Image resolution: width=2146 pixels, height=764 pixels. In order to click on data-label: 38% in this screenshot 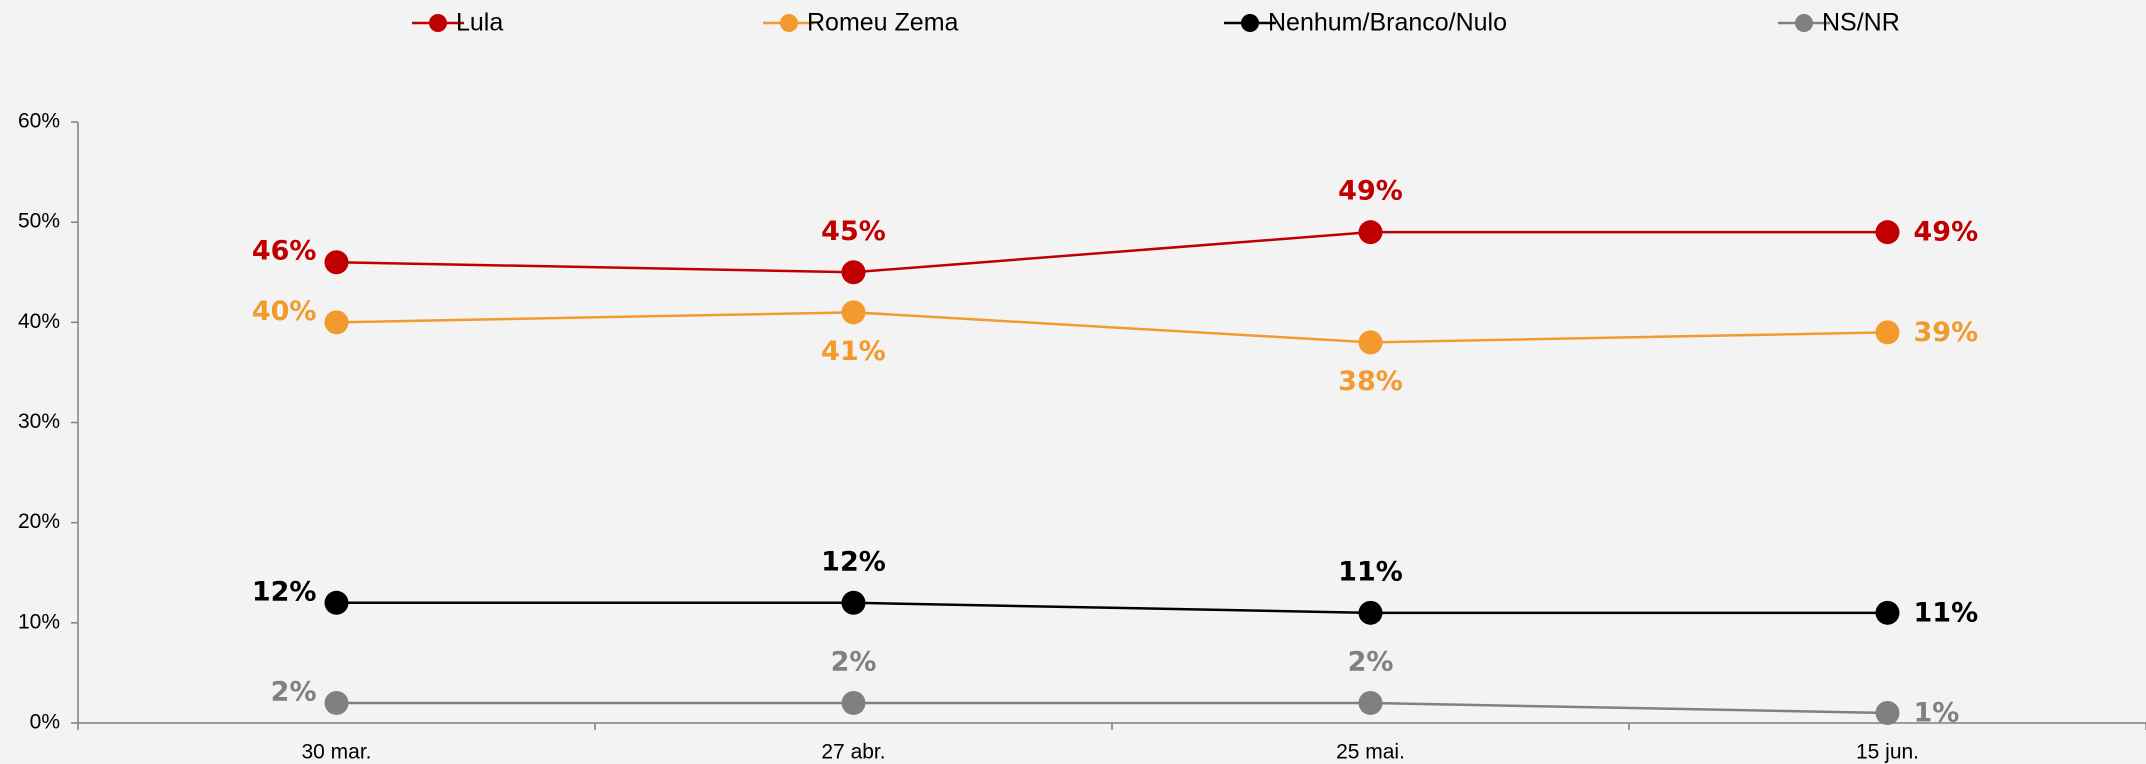, I will do `click(1370, 381)`.